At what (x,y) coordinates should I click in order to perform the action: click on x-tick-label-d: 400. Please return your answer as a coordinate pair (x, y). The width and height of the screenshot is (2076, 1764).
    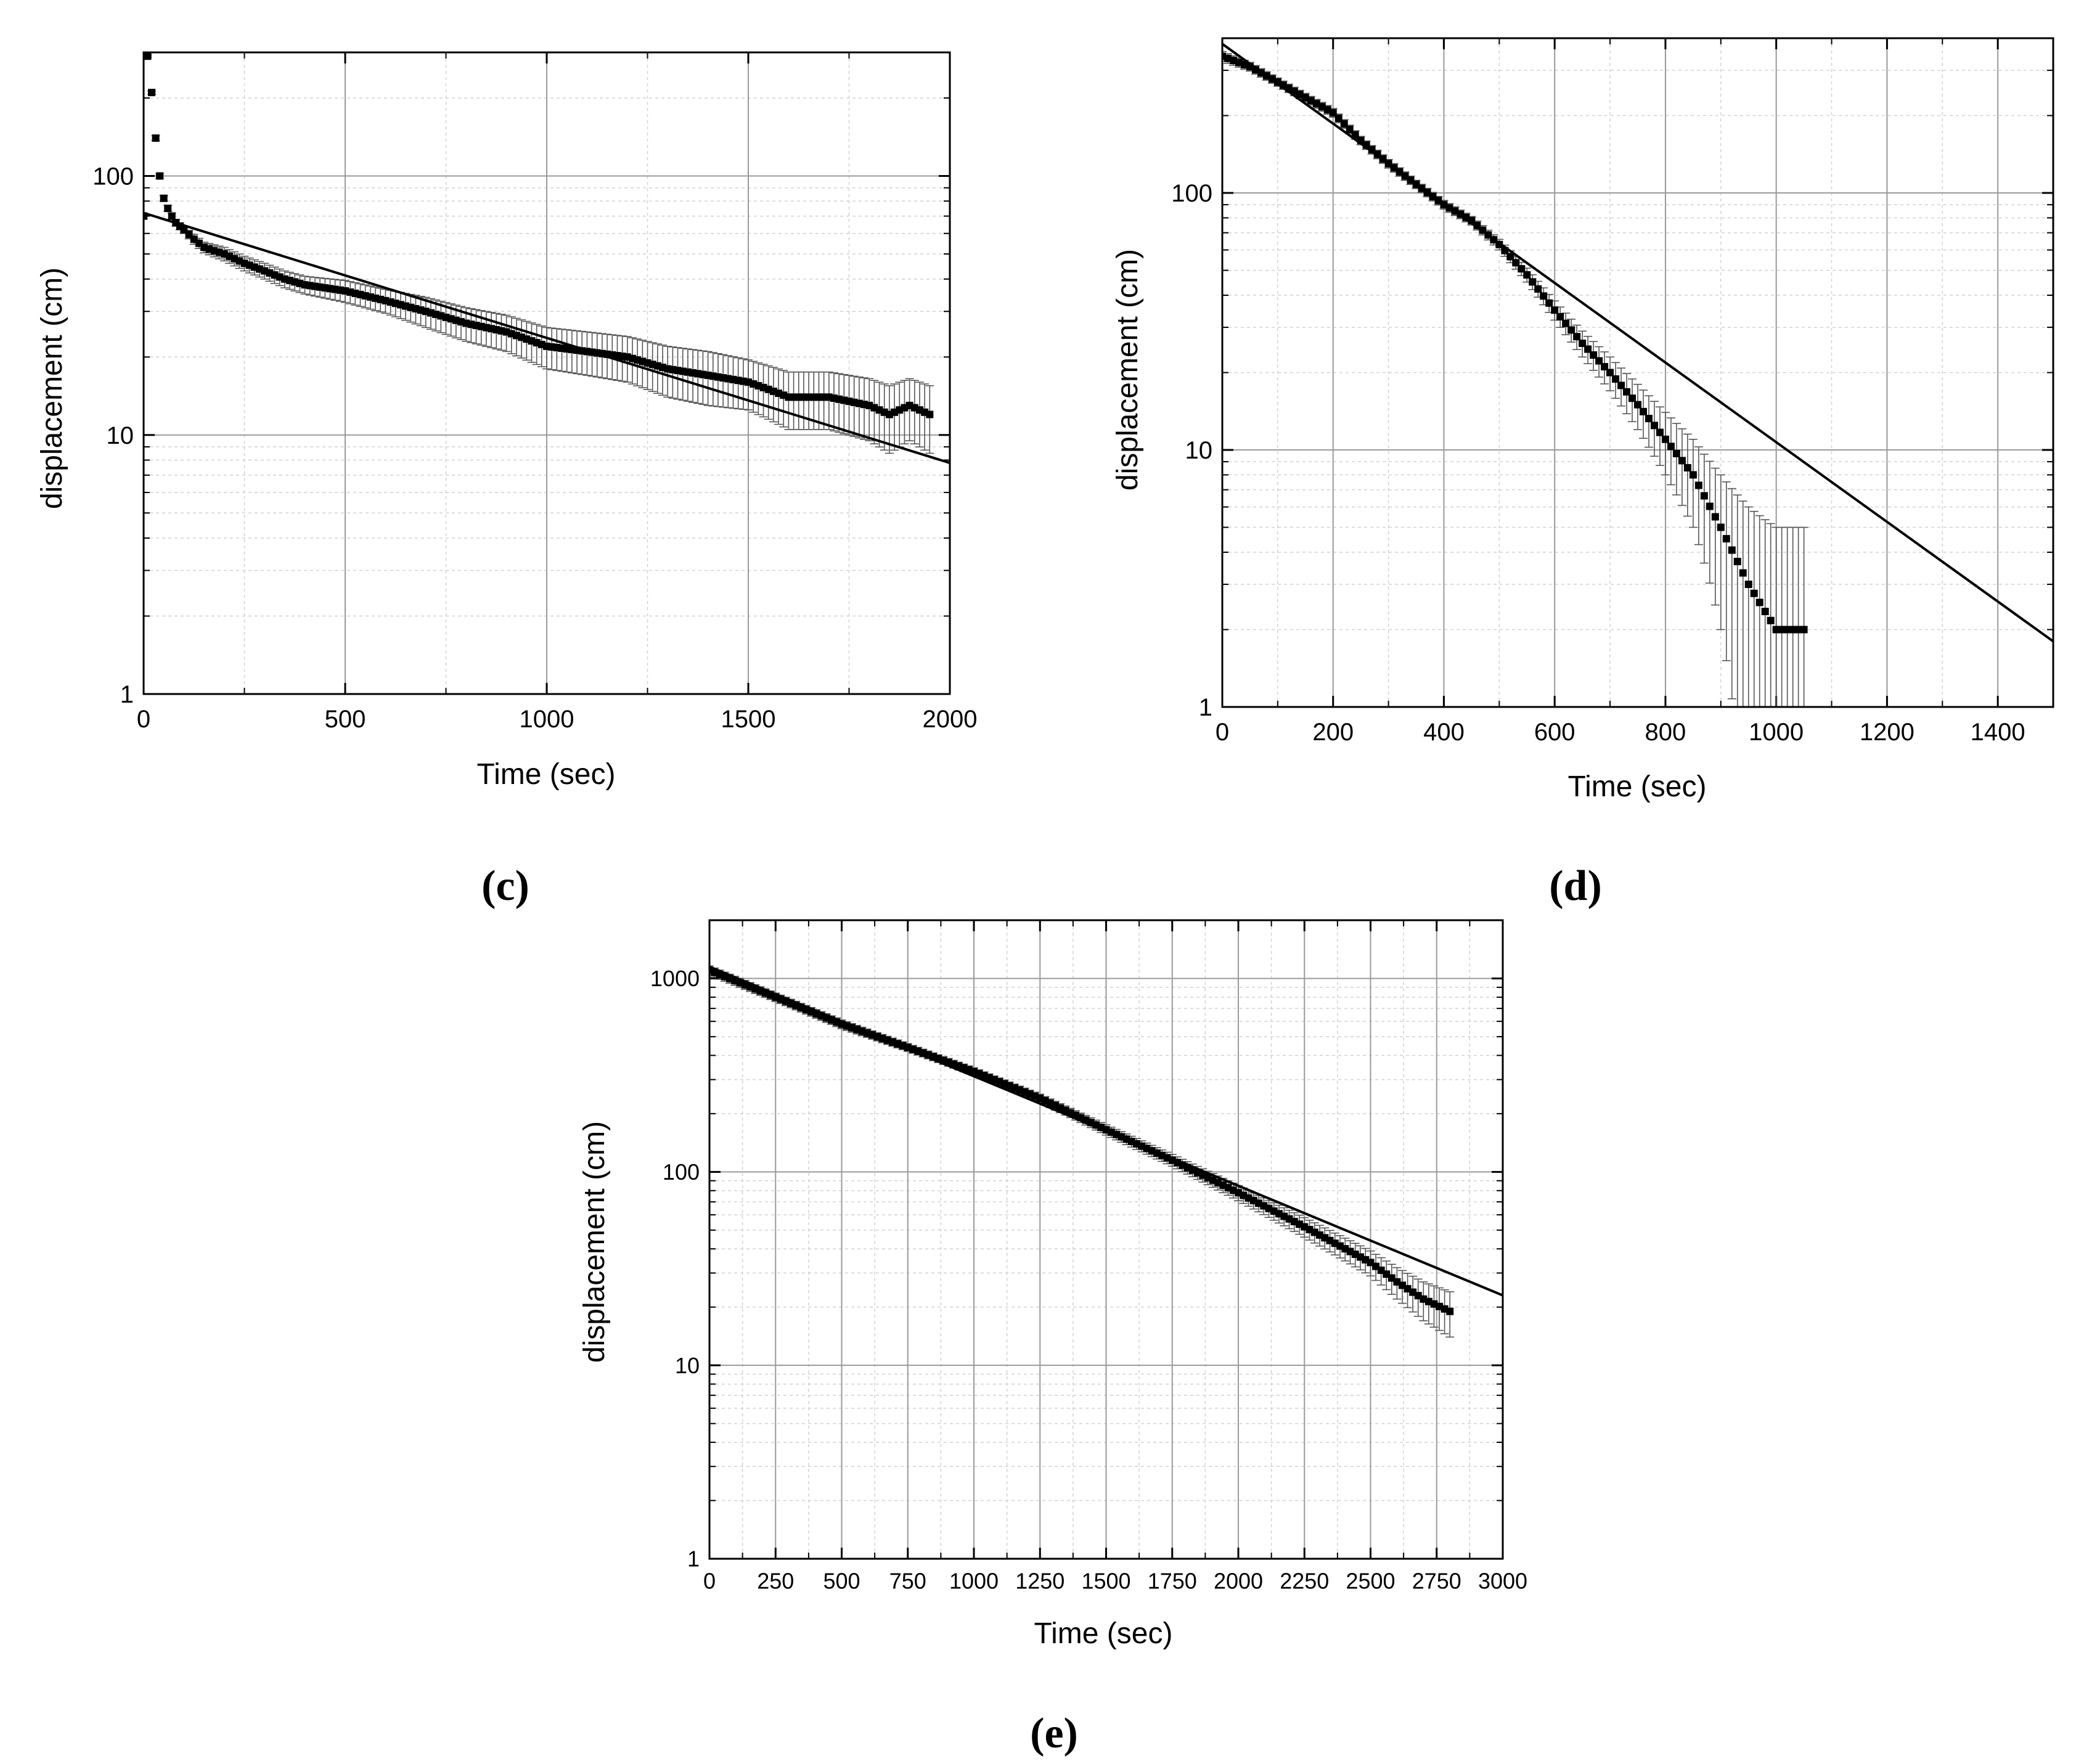
    Looking at the image, I should click on (1444, 732).